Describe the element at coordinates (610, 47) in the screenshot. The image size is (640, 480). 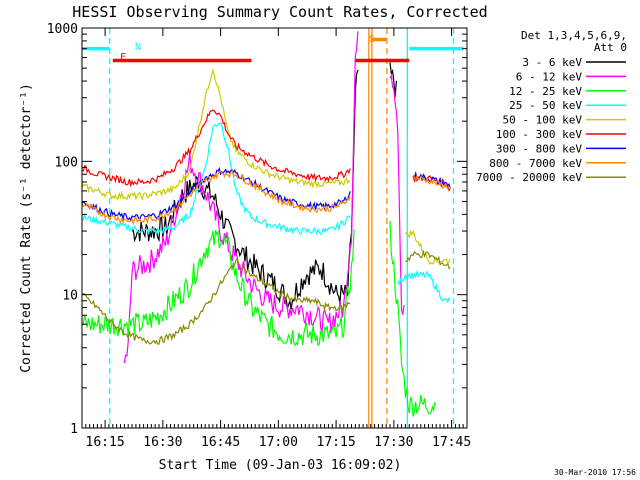
I see `legend-header-1: Att 0` at that location.